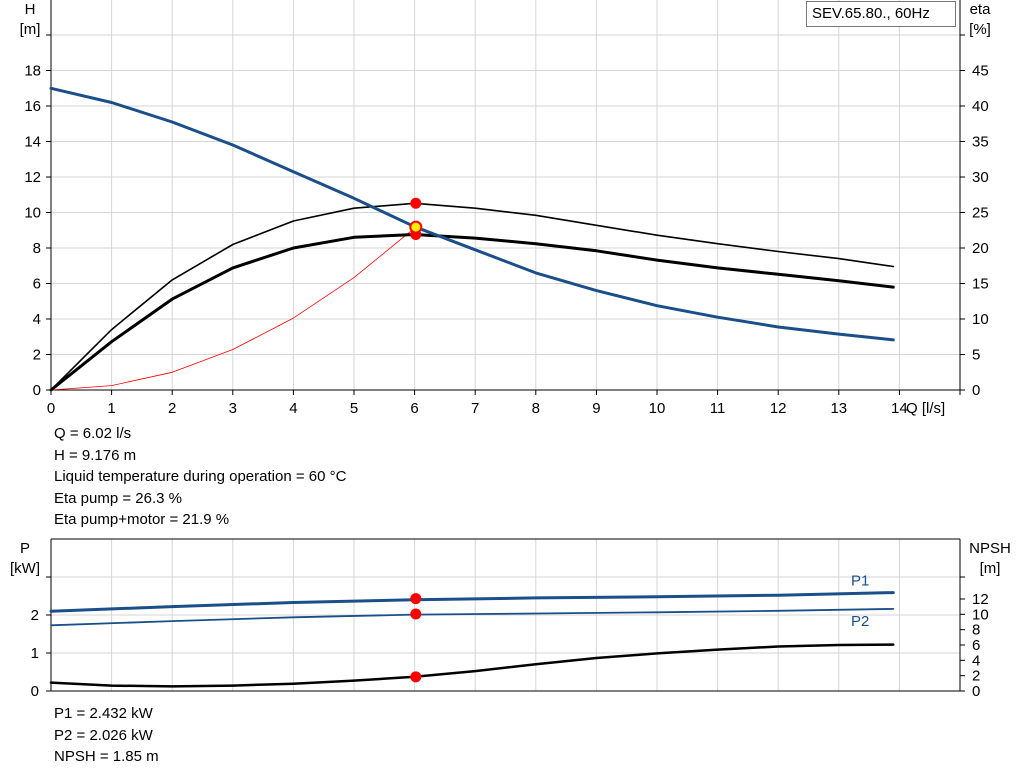 This screenshot has width=1024, height=781. Describe the element at coordinates (475, 408) in the screenshot. I see `x-tick-label: 7` at that location.